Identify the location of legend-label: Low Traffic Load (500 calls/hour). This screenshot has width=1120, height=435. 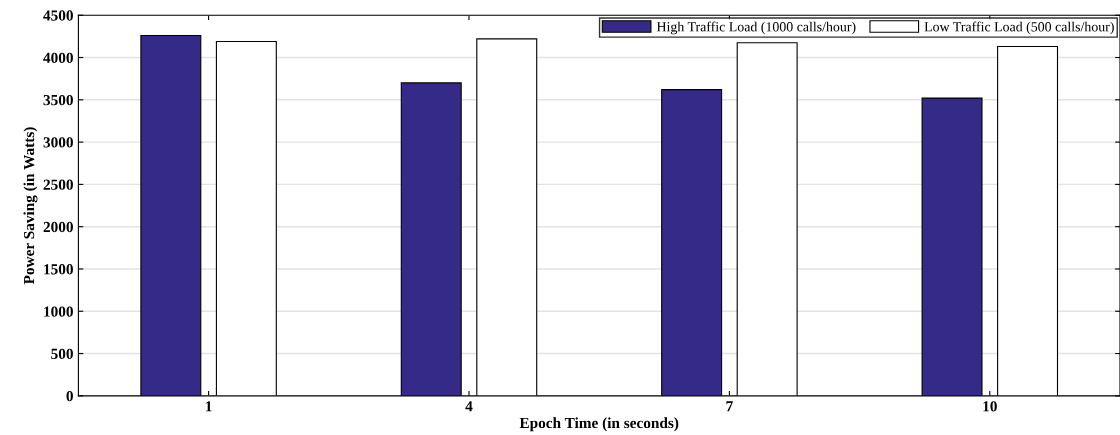
(1019, 28).